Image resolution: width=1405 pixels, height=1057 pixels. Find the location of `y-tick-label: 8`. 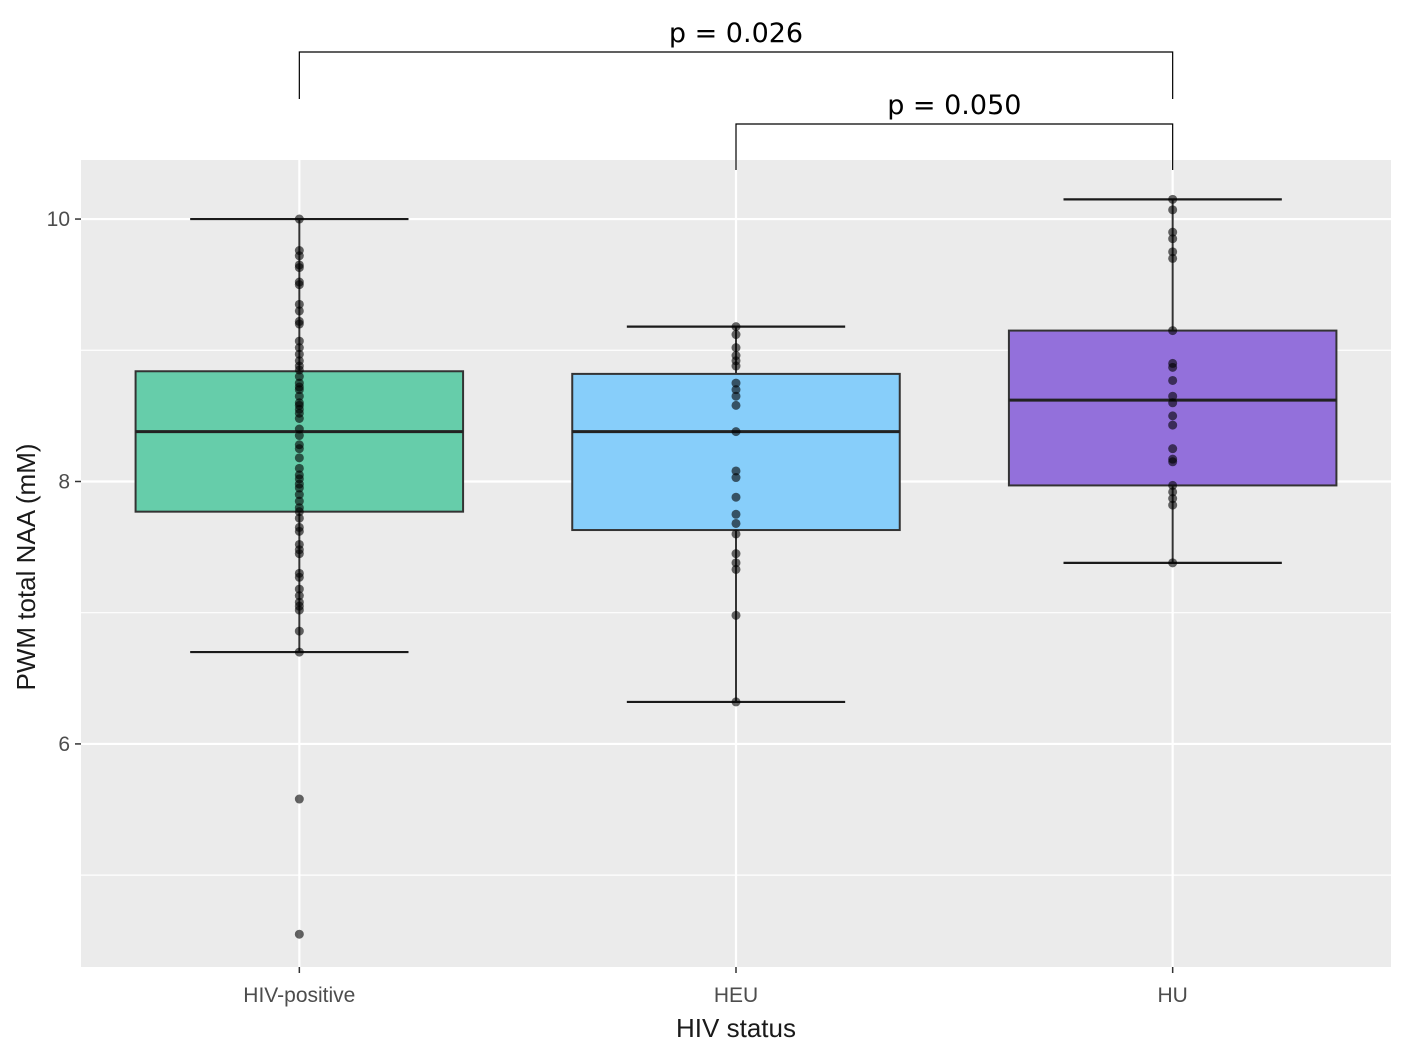

y-tick-label: 8 is located at coordinates (64, 481).